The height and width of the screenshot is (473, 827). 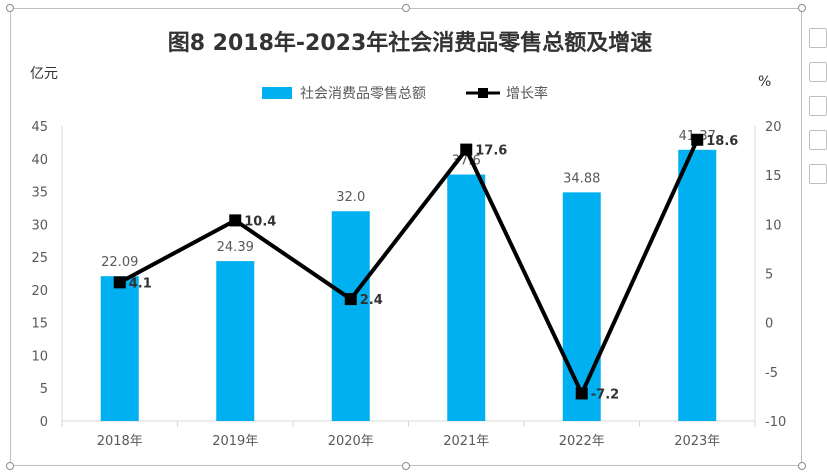 I want to click on chart-title: 图8 2018年-2023年社会消费品零售总额及增速, so click(x=410, y=43).